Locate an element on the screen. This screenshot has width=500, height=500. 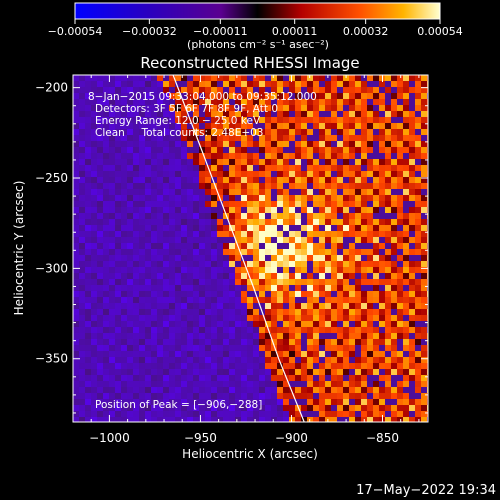
y-tick-label: −300 is located at coordinates (51, 268).